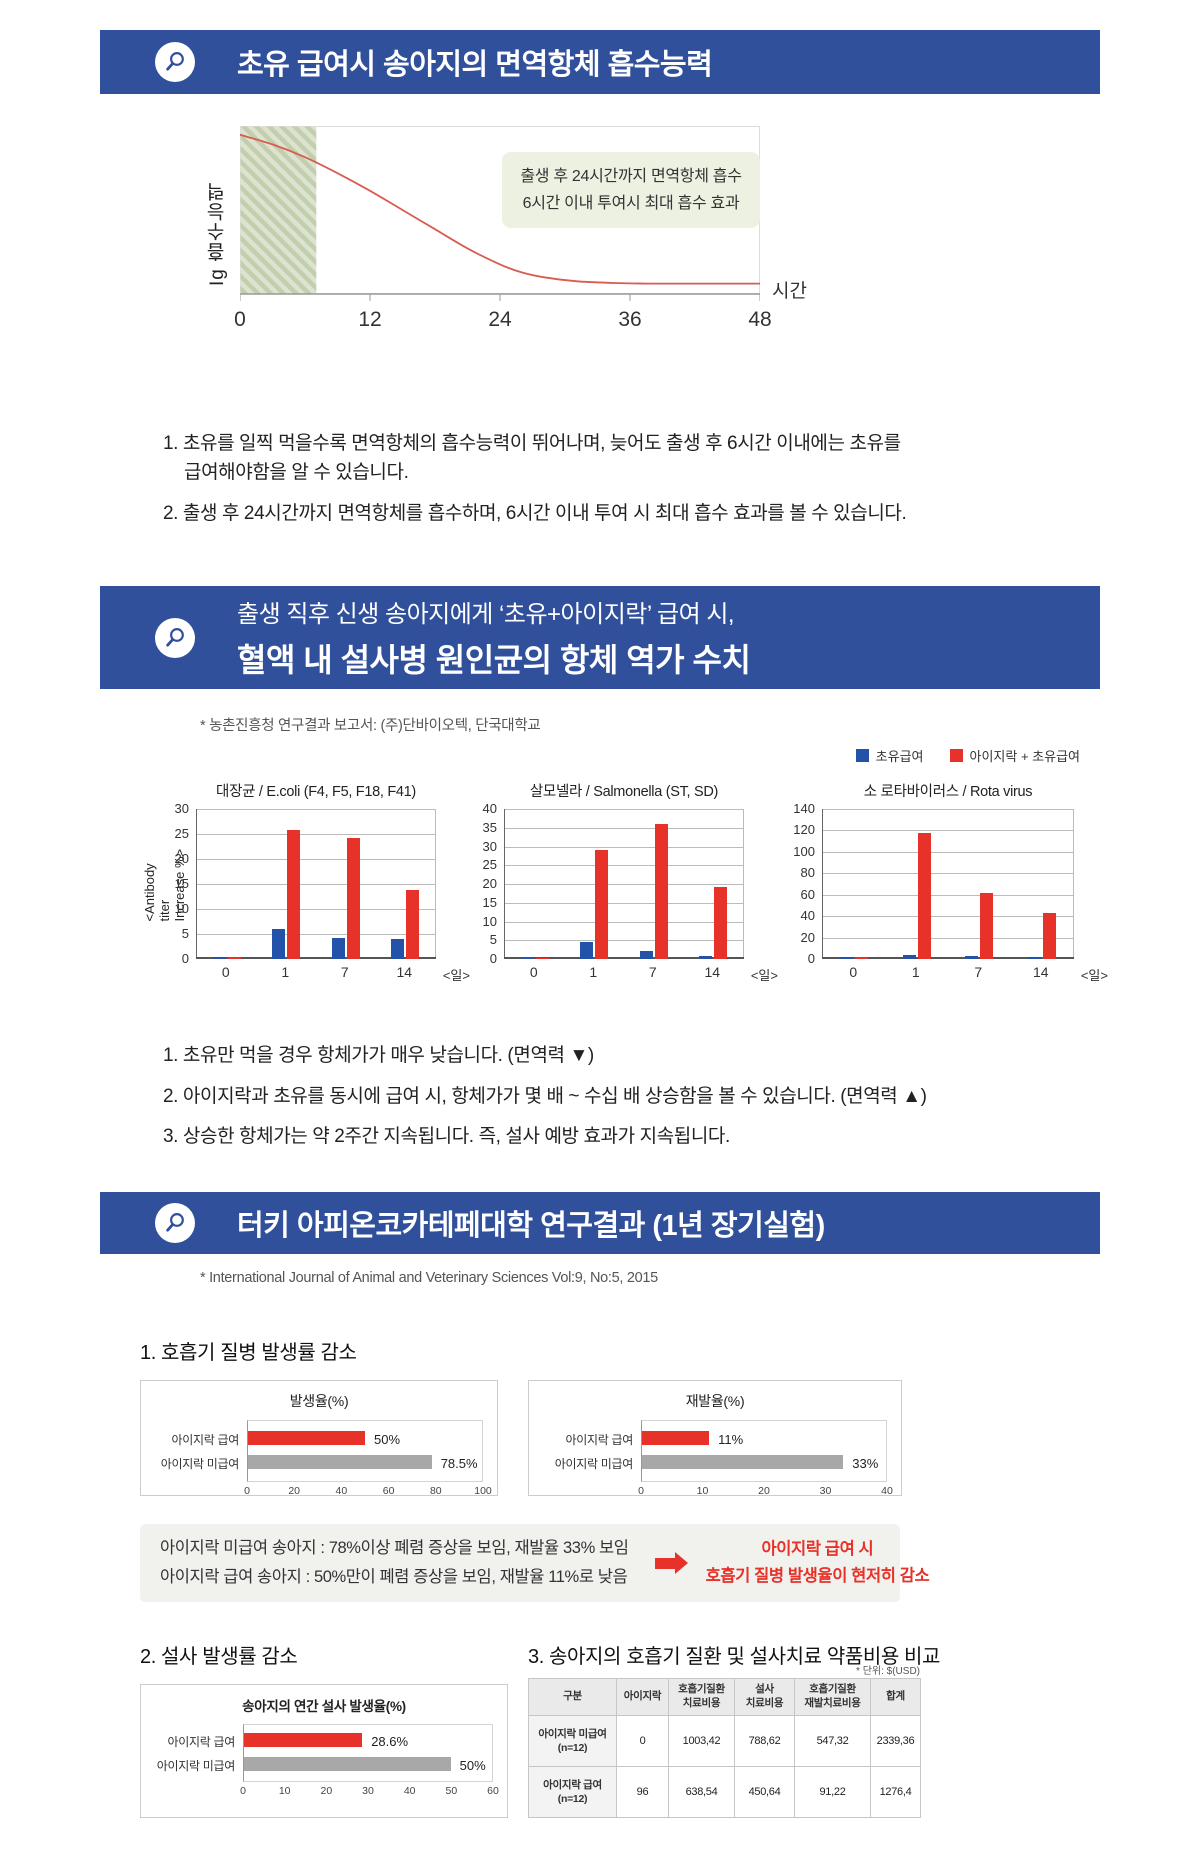  I want to click on y-tick-label: 25, so click(181, 833).